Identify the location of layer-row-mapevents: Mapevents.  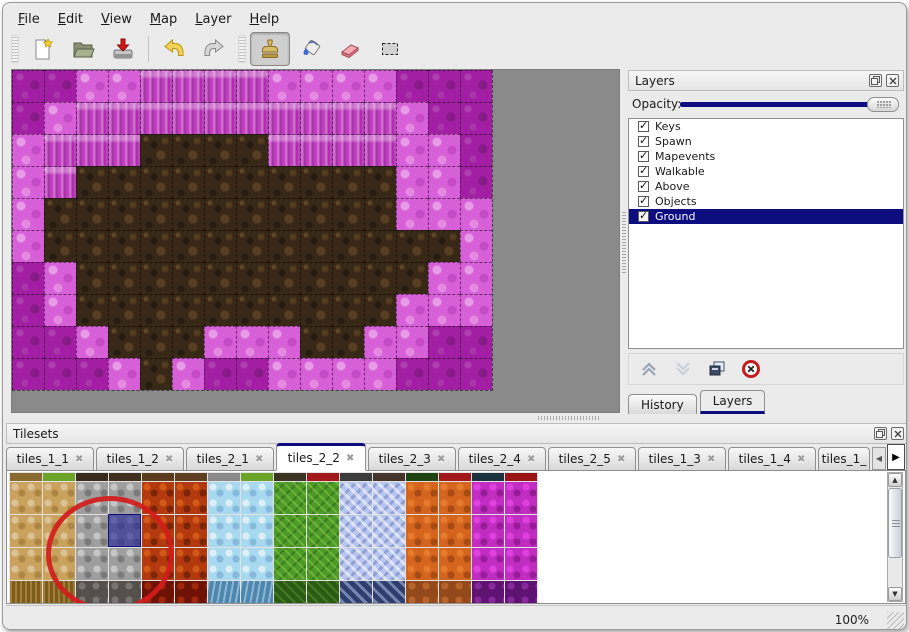
(766, 156).